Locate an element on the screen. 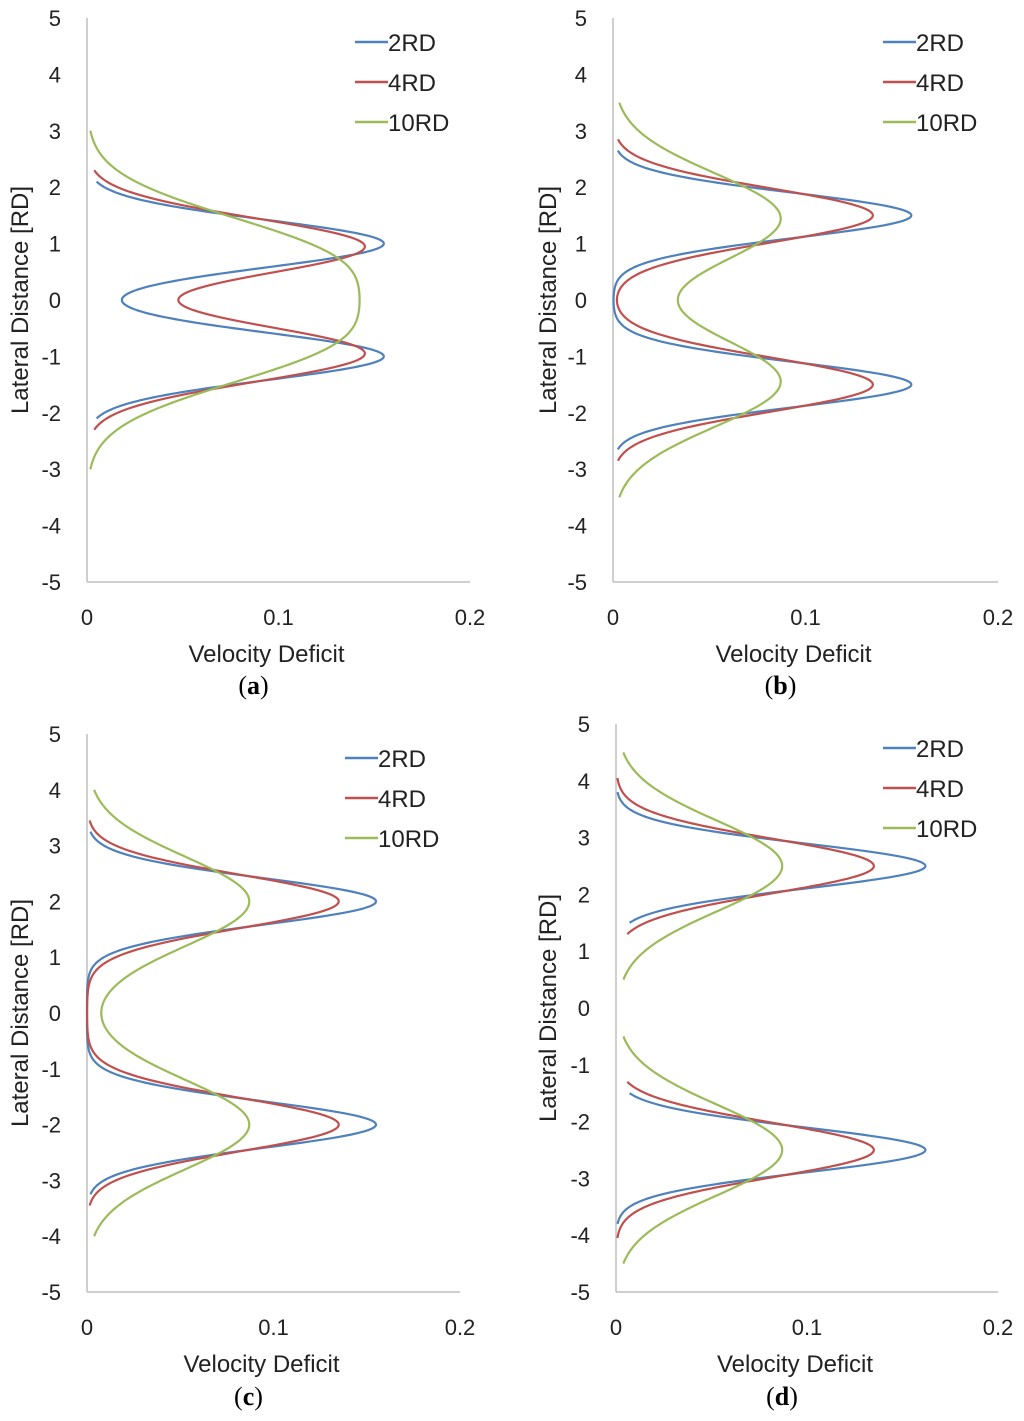 The height and width of the screenshot is (1421, 1024). panel-caption-letter: c is located at coordinates (249, 1396).